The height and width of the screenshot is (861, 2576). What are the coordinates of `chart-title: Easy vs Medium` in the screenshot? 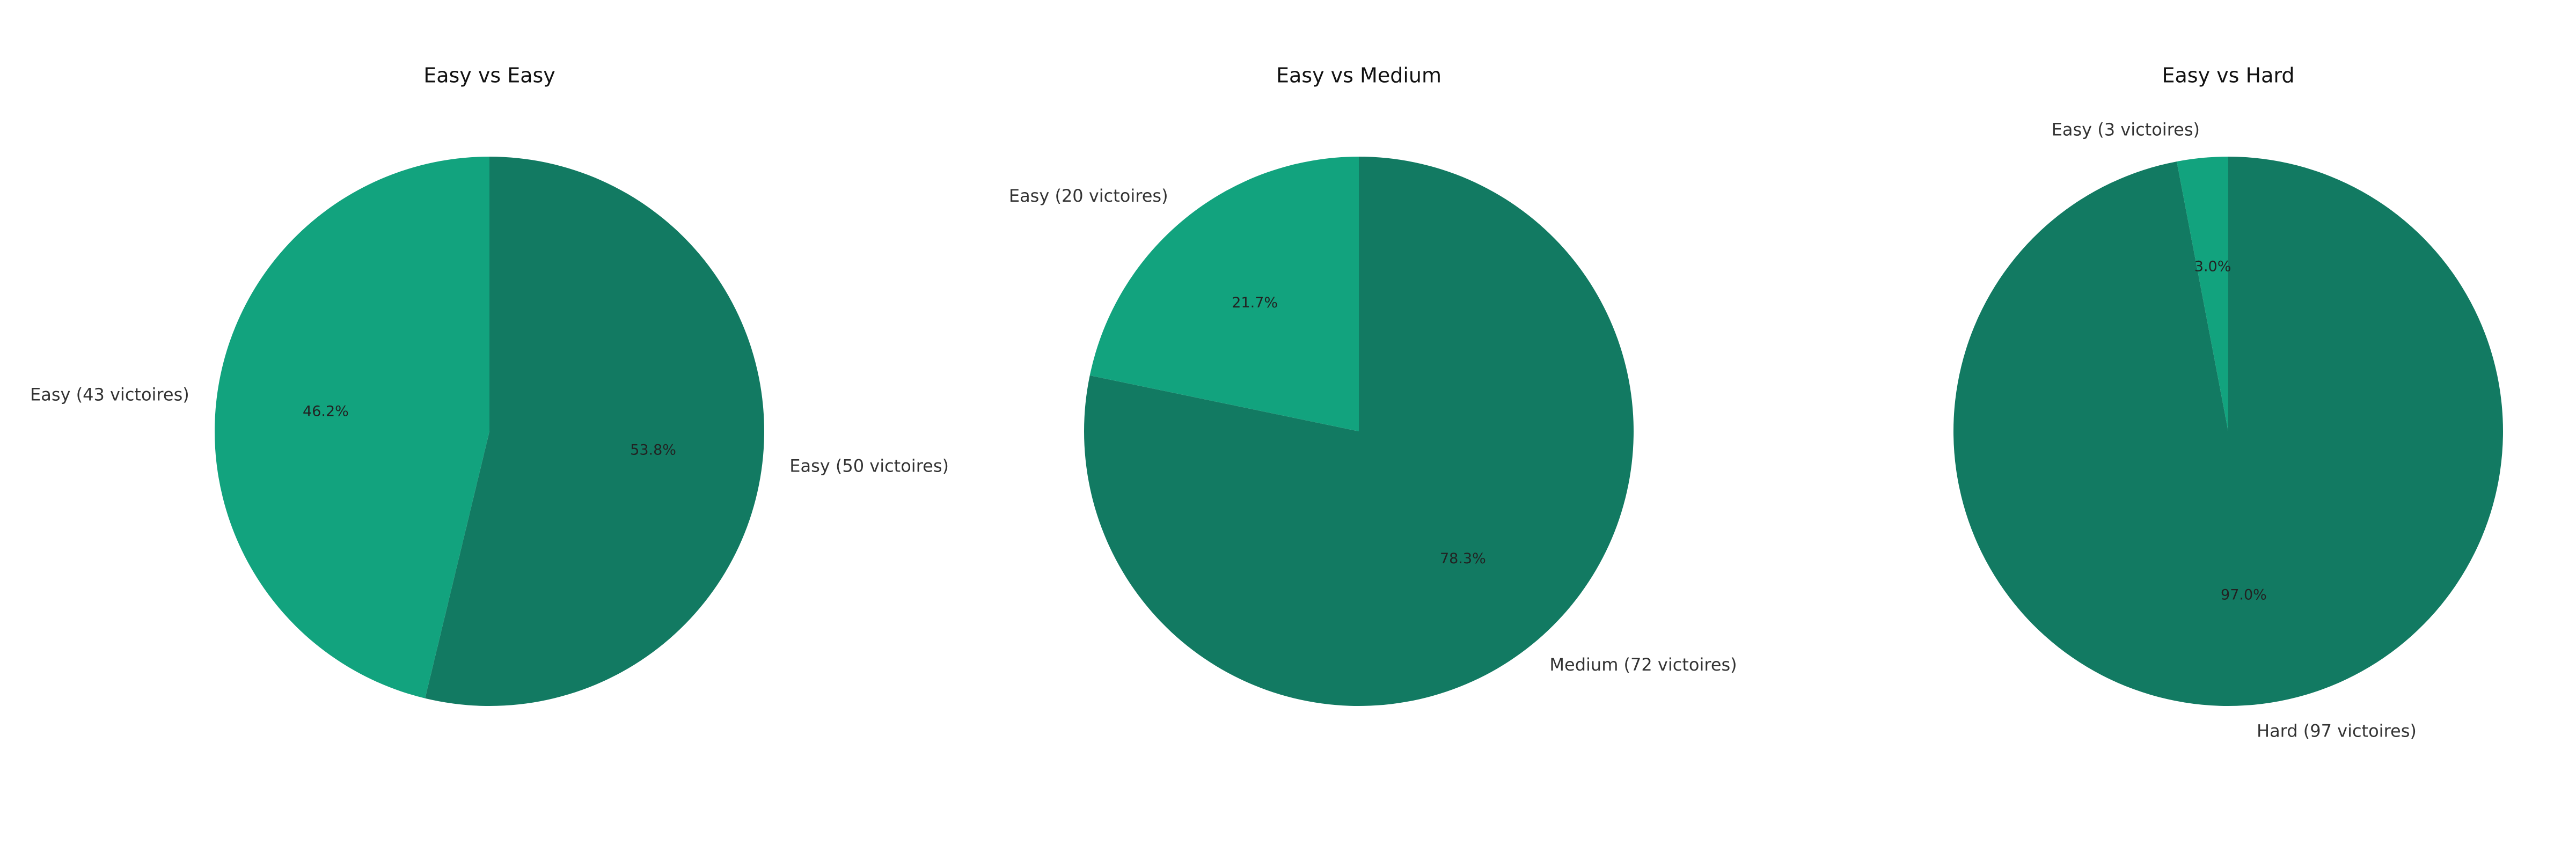 It's located at (1358, 75).